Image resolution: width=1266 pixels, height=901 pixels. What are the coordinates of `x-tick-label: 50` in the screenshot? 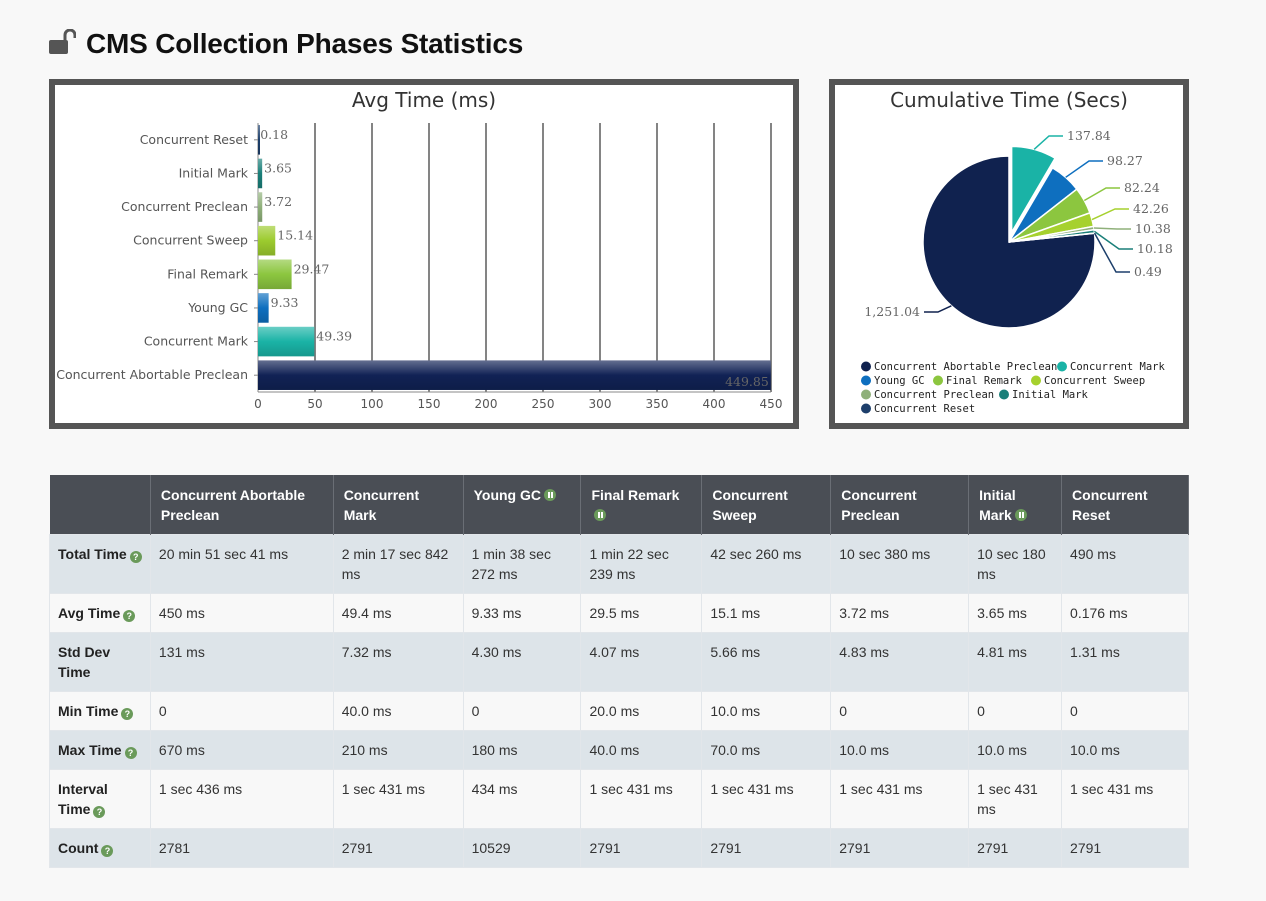 It's located at (314, 404).